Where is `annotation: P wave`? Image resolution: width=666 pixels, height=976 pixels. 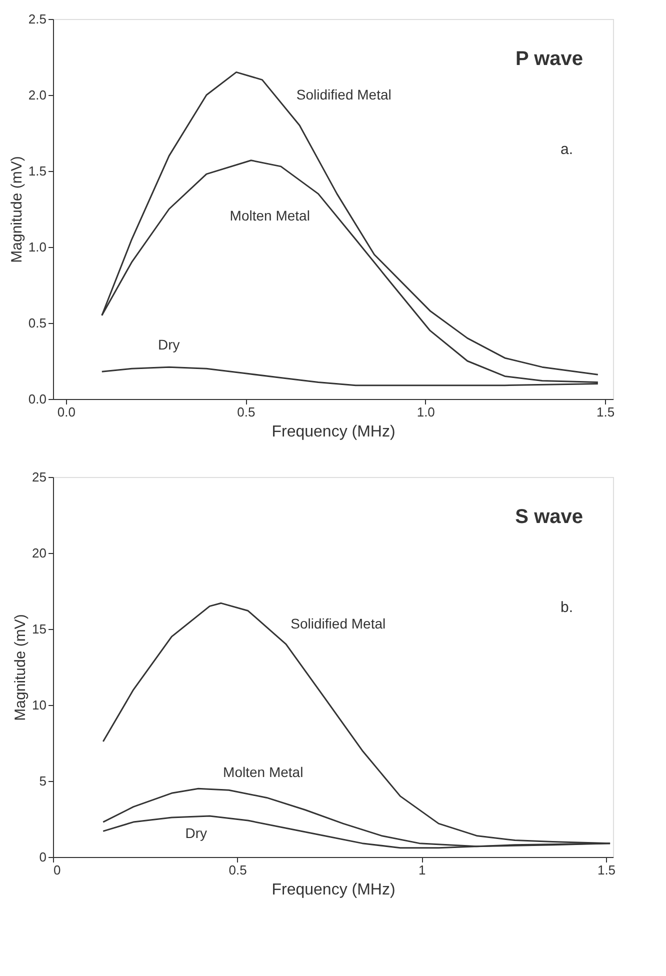 annotation: P wave is located at coordinates (549, 59).